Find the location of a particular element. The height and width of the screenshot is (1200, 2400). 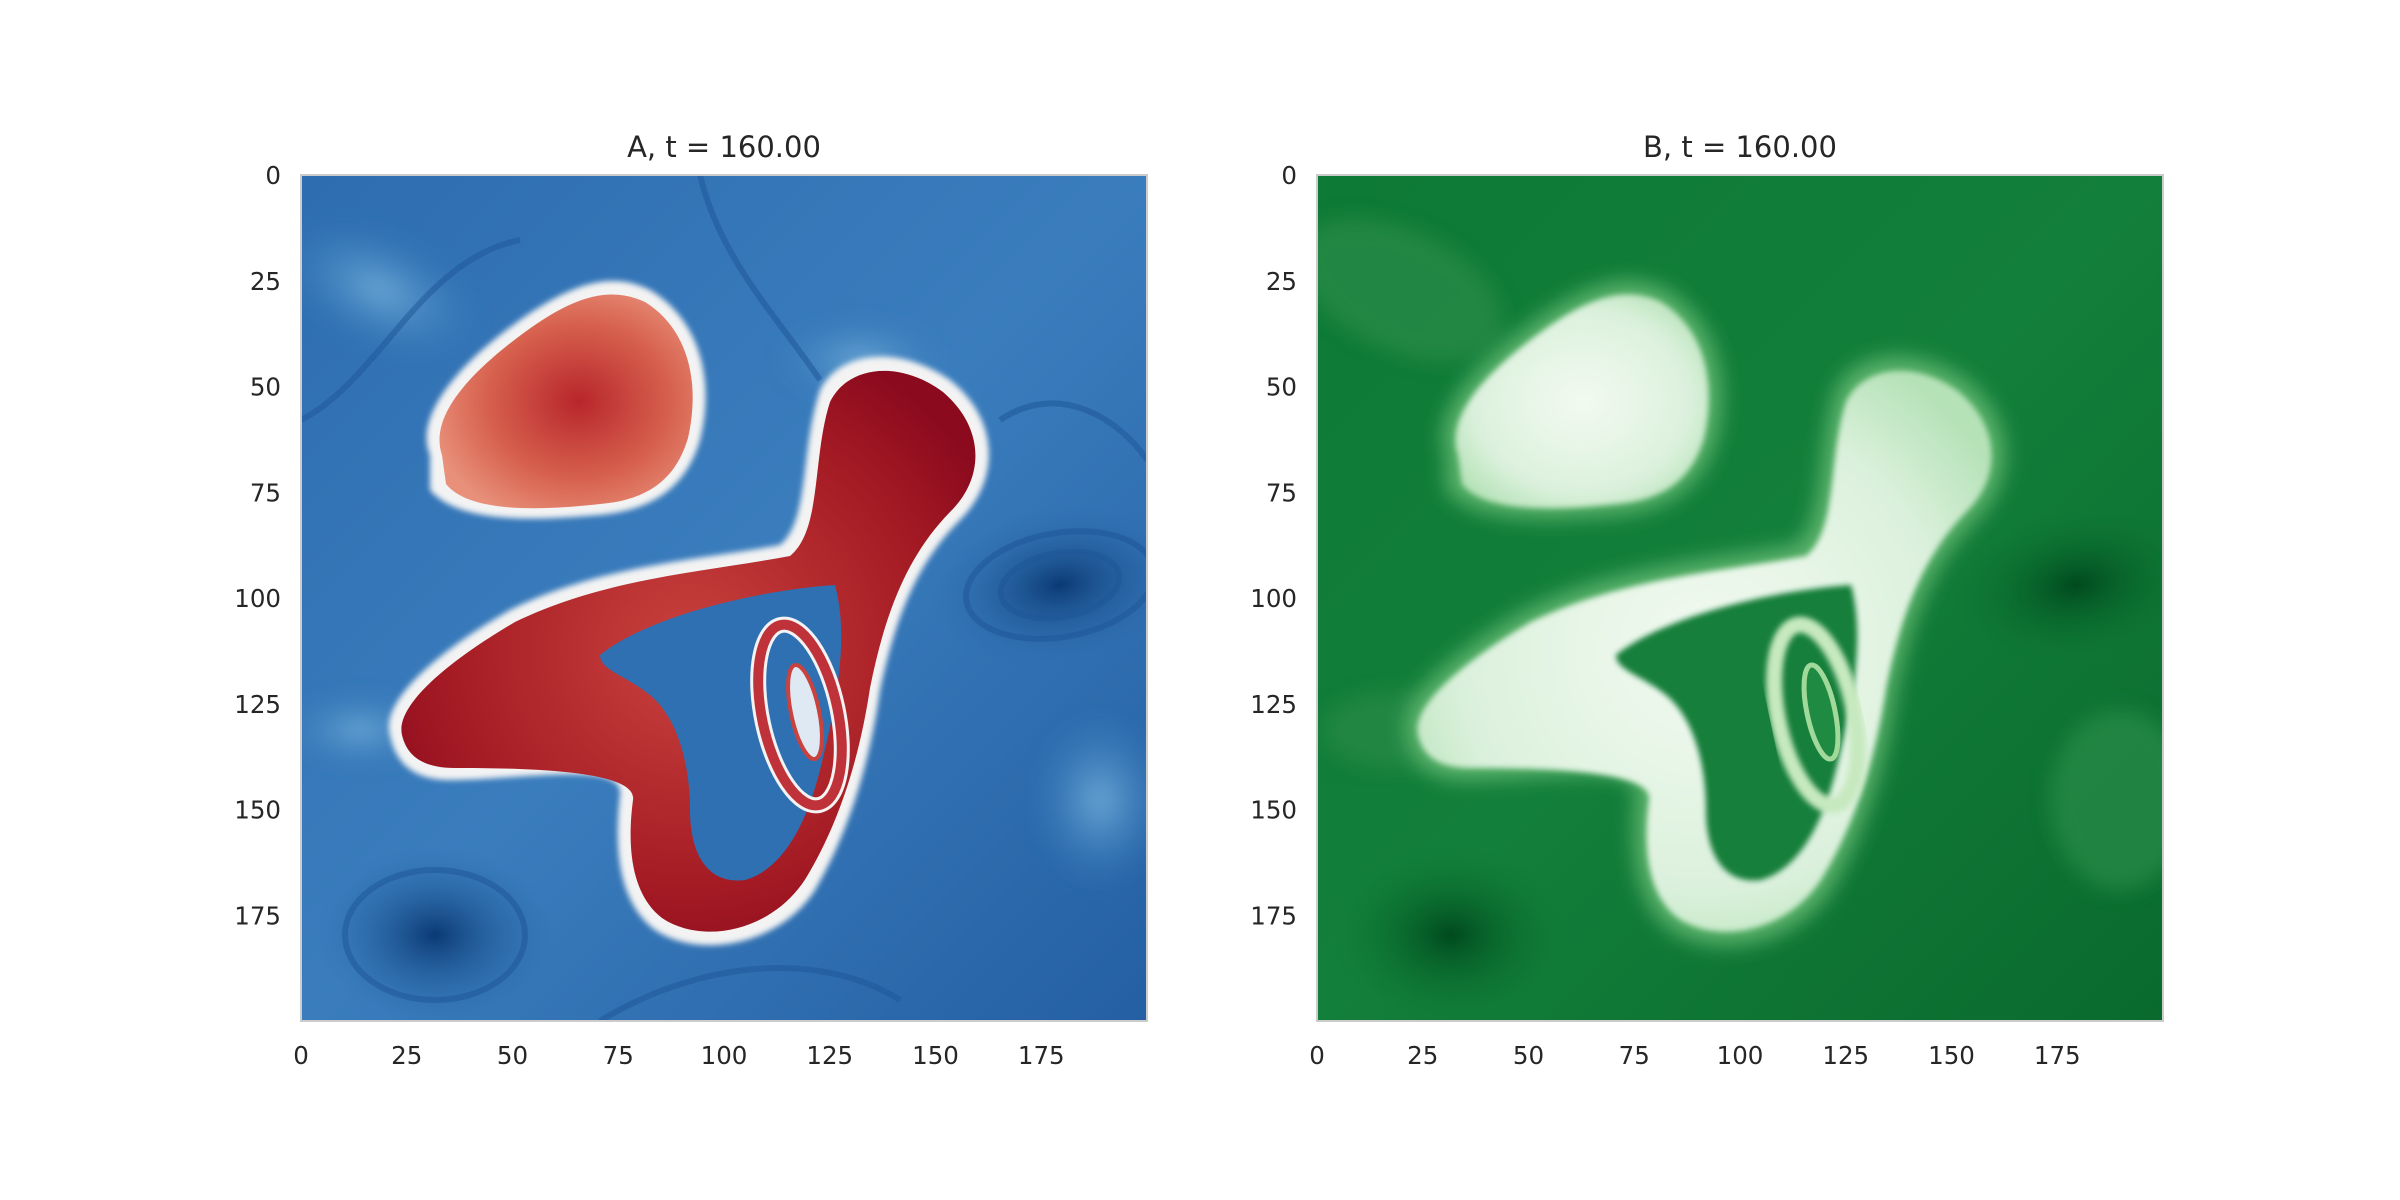

panel-a-y-tick-label: 25 is located at coordinates (265, 281).